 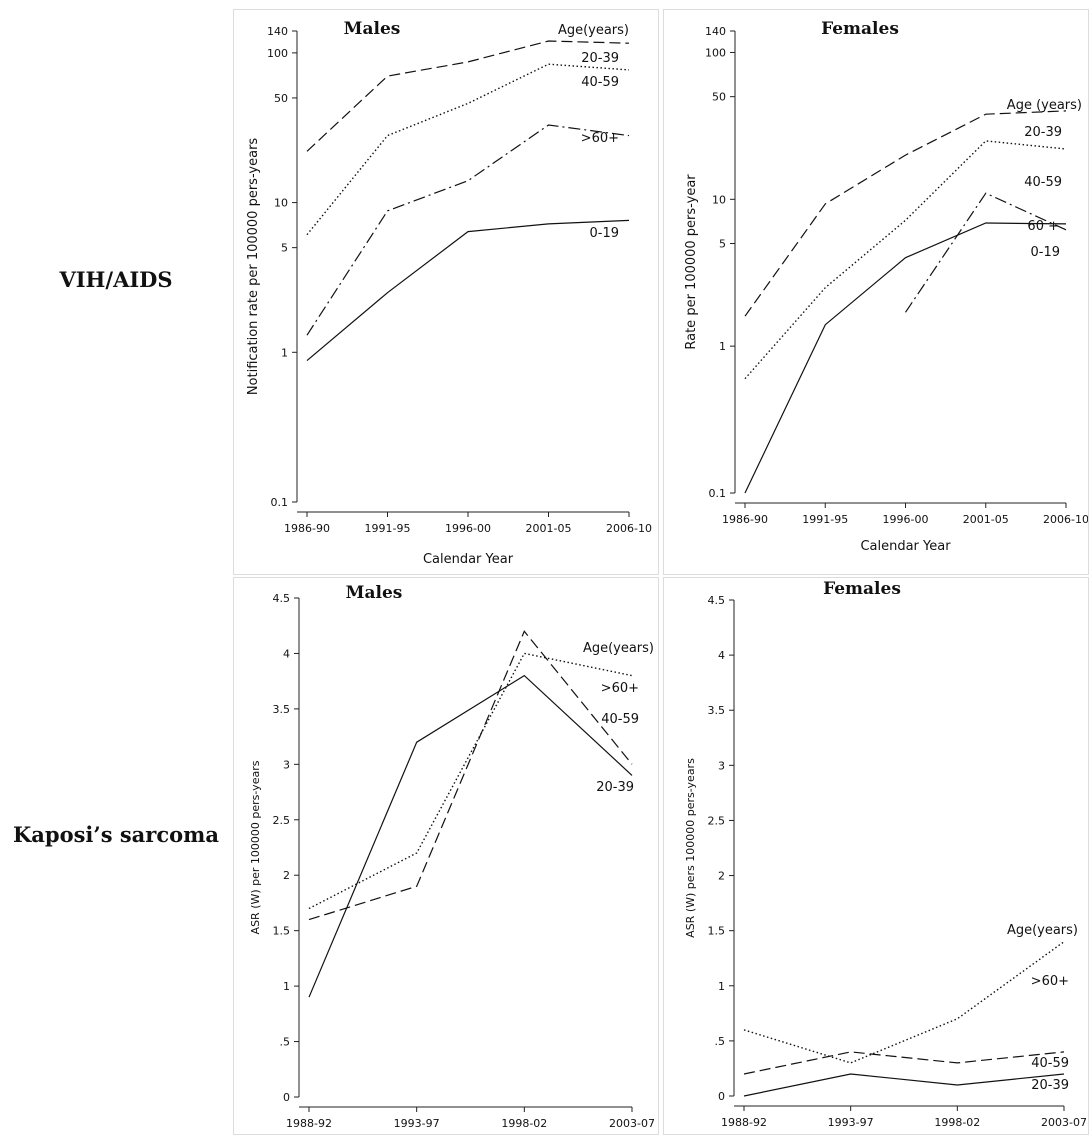 What do you see at coordinates (255, 847) in the screenshot?
I see `y-axis-label: ASR (W) per 100000 pers-years` at bounding box center [255, 847].